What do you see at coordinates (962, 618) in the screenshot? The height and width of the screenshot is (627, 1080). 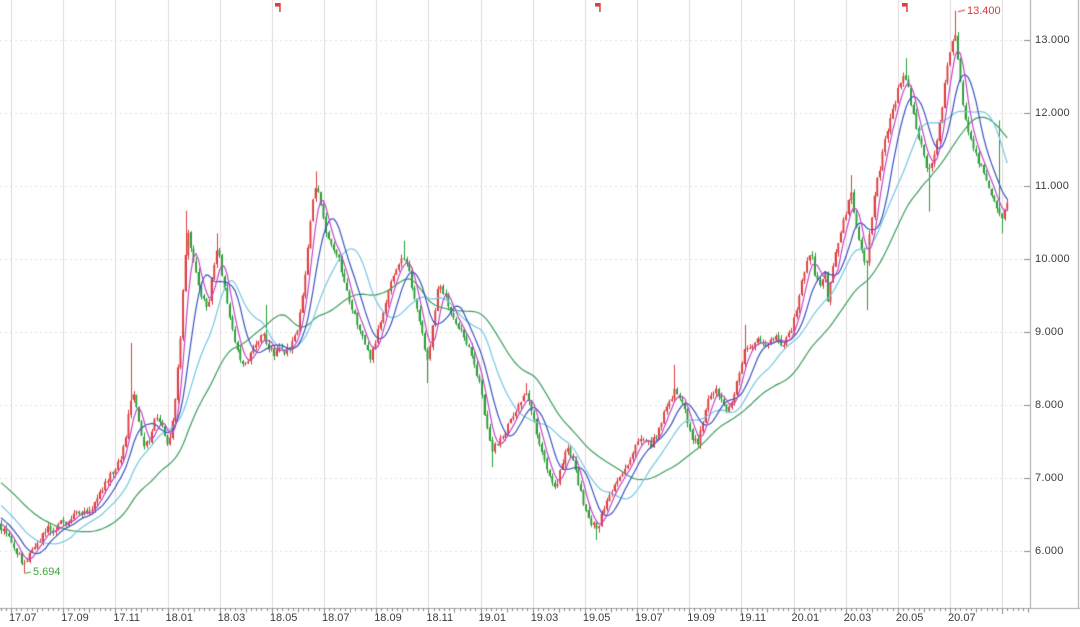 I see `x-axis-tick-label: 20.07` at bounding box center [962, 618].